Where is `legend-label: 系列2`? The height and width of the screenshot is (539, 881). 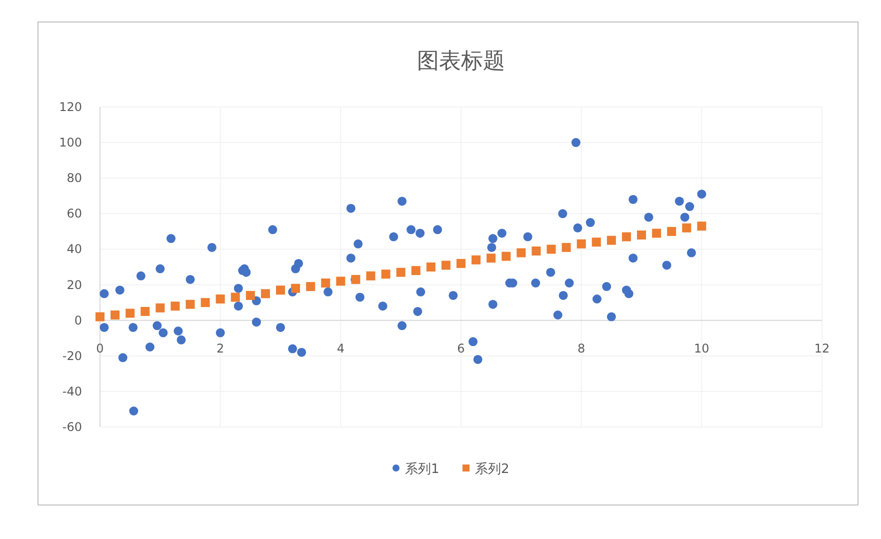
legend-label: 系列2 is located at coordinates (492, 469).